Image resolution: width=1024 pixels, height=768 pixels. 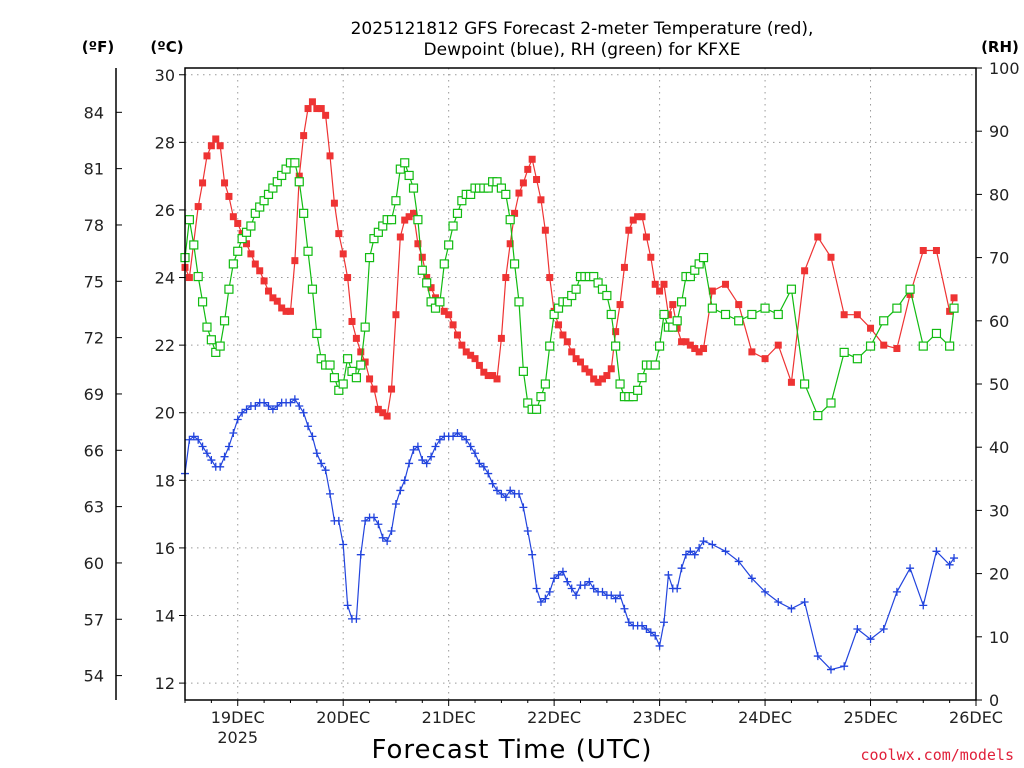 I want to click on rh-tick-label: 60, so click(x=999, y=321).